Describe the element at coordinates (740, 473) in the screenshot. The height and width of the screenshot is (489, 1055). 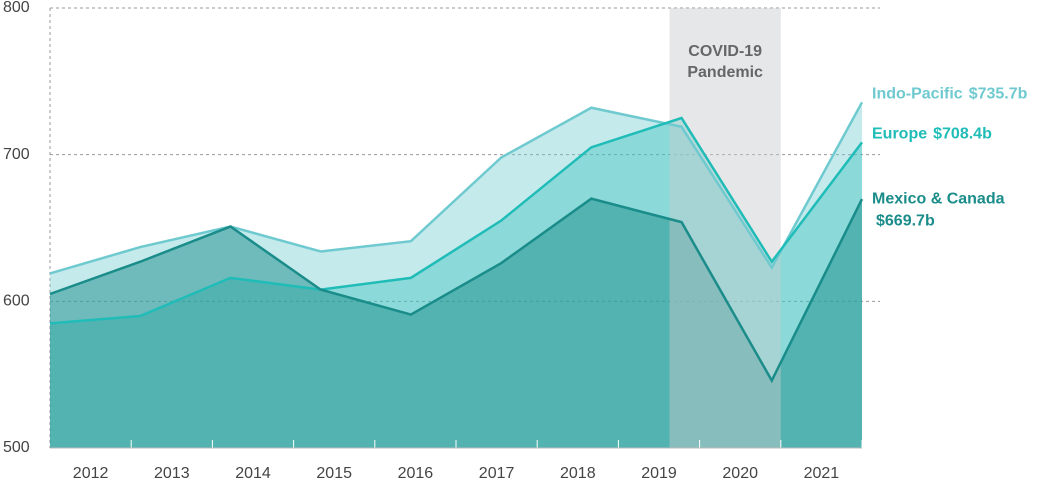
I see `x-tick-label: 2020` at that location.